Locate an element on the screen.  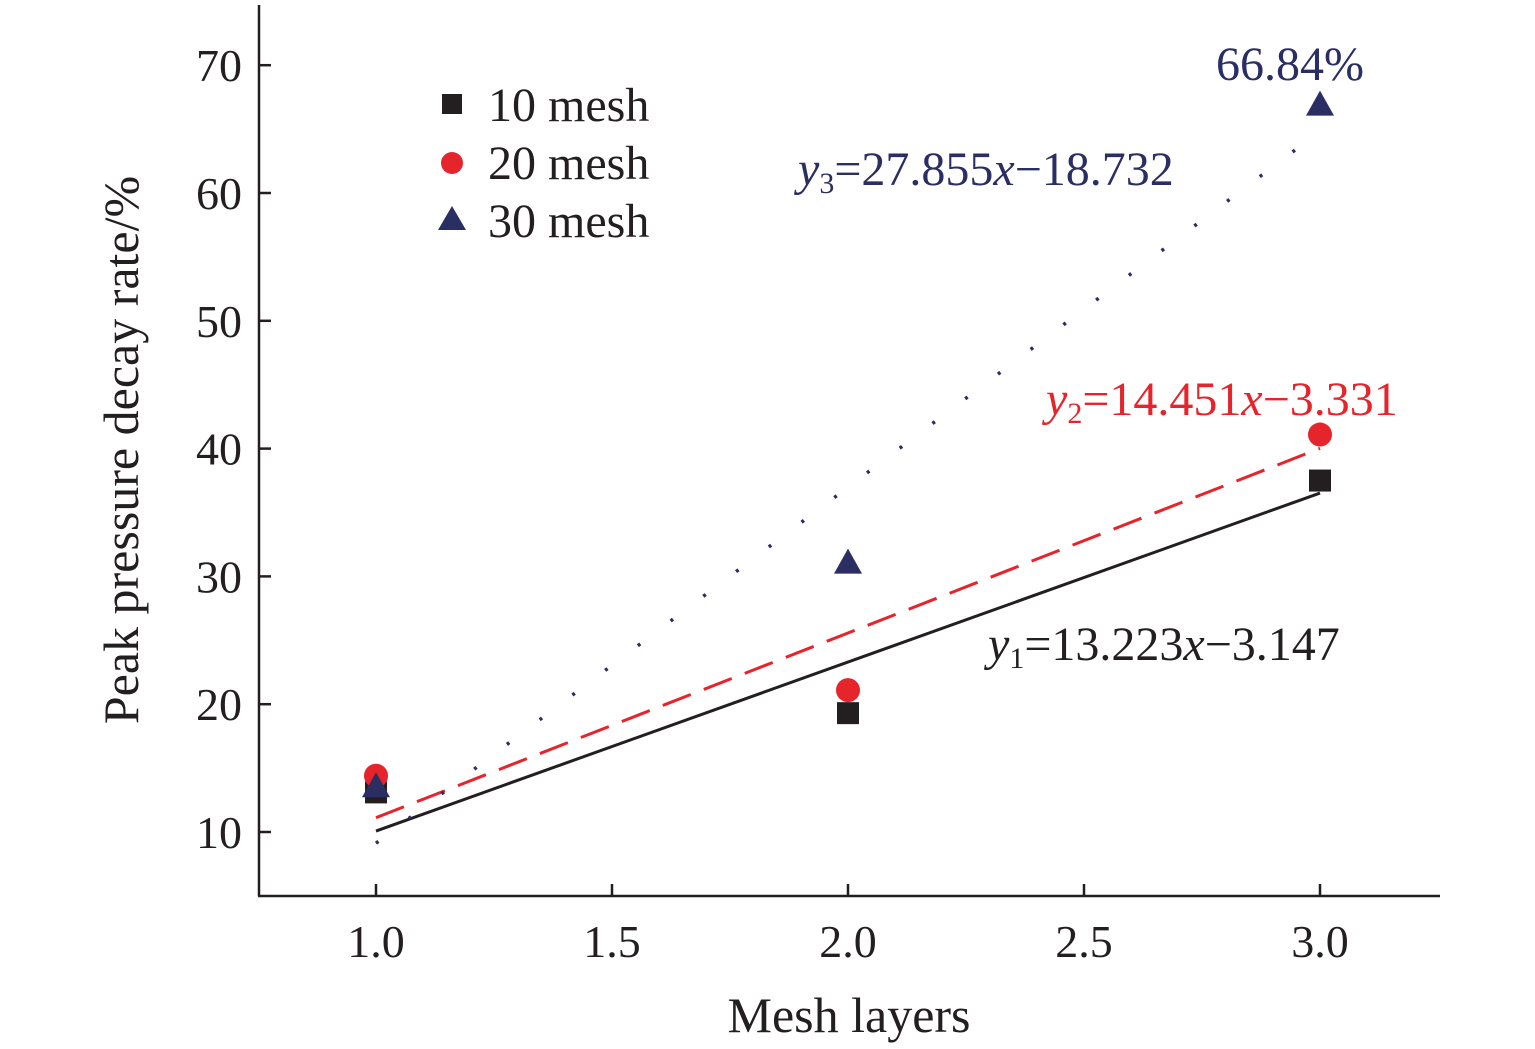
legend-label-20-mesh: 20 mesh is located at coordinates (568, 163).